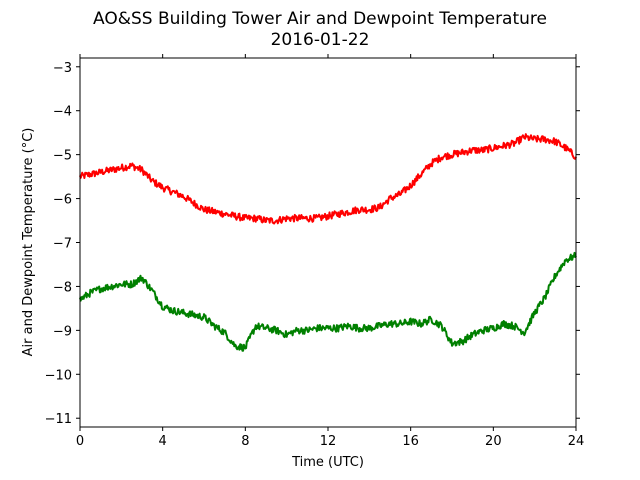  I want to click on y-tick-label: −3, so click(62, 68).